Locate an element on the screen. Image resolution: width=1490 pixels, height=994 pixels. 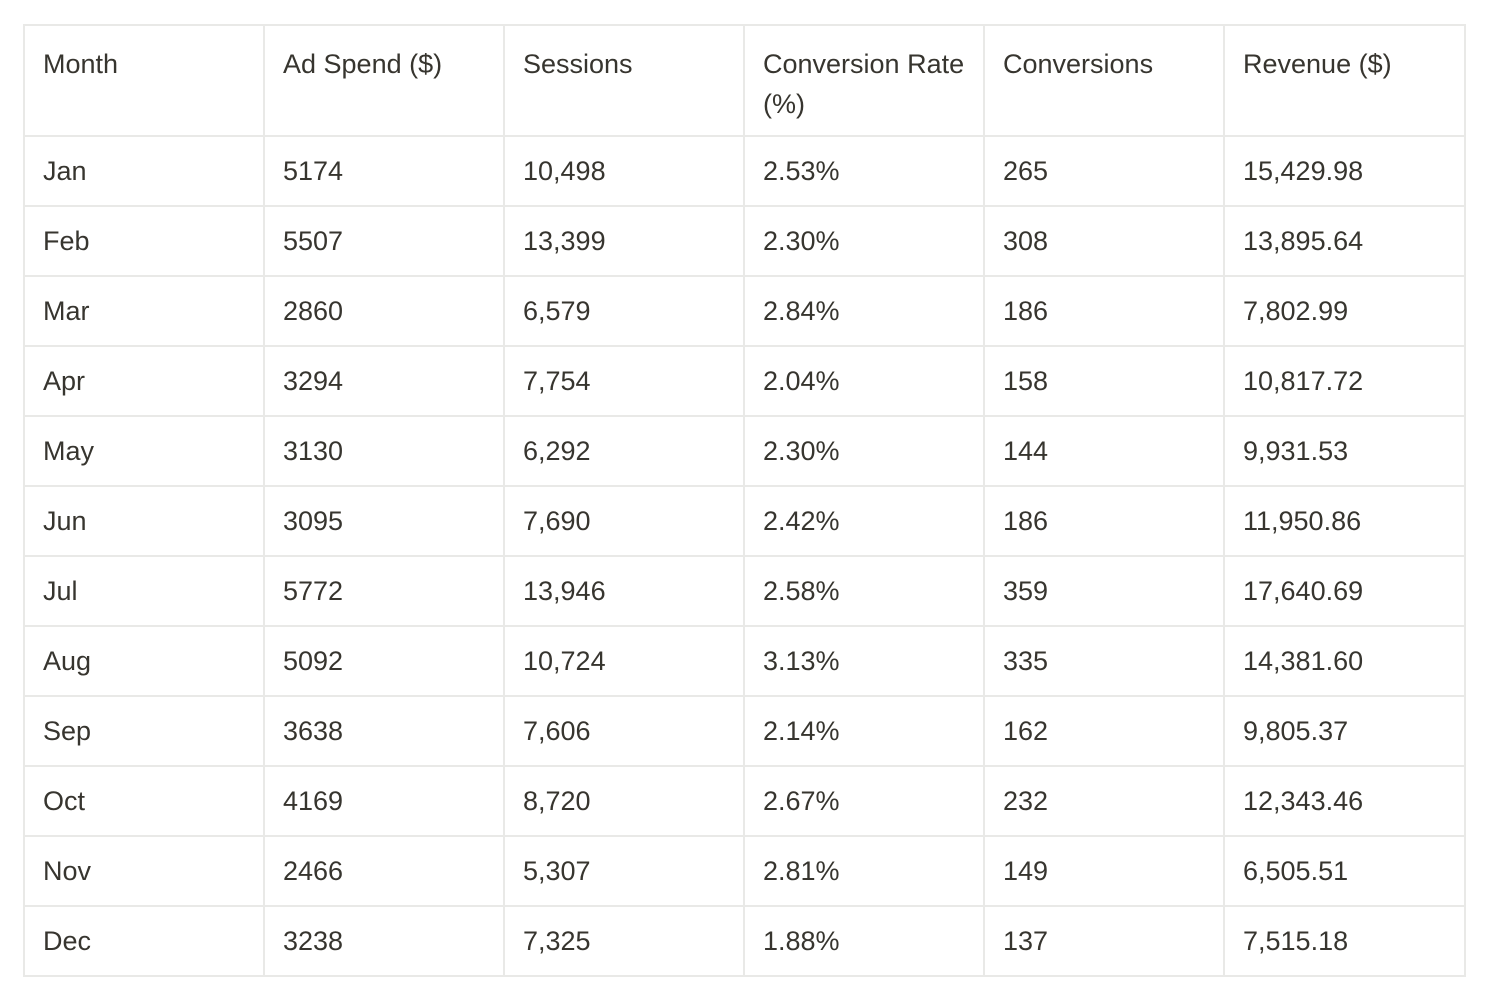
month-cell: Sep is located at coordinates (144, 731).